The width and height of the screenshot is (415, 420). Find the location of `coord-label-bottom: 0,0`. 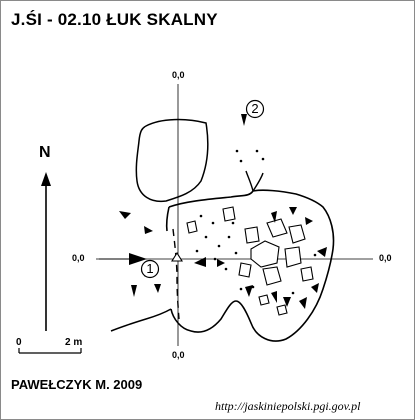

coord-label-bottom: 0,0 is located at coordinates (178, 355).